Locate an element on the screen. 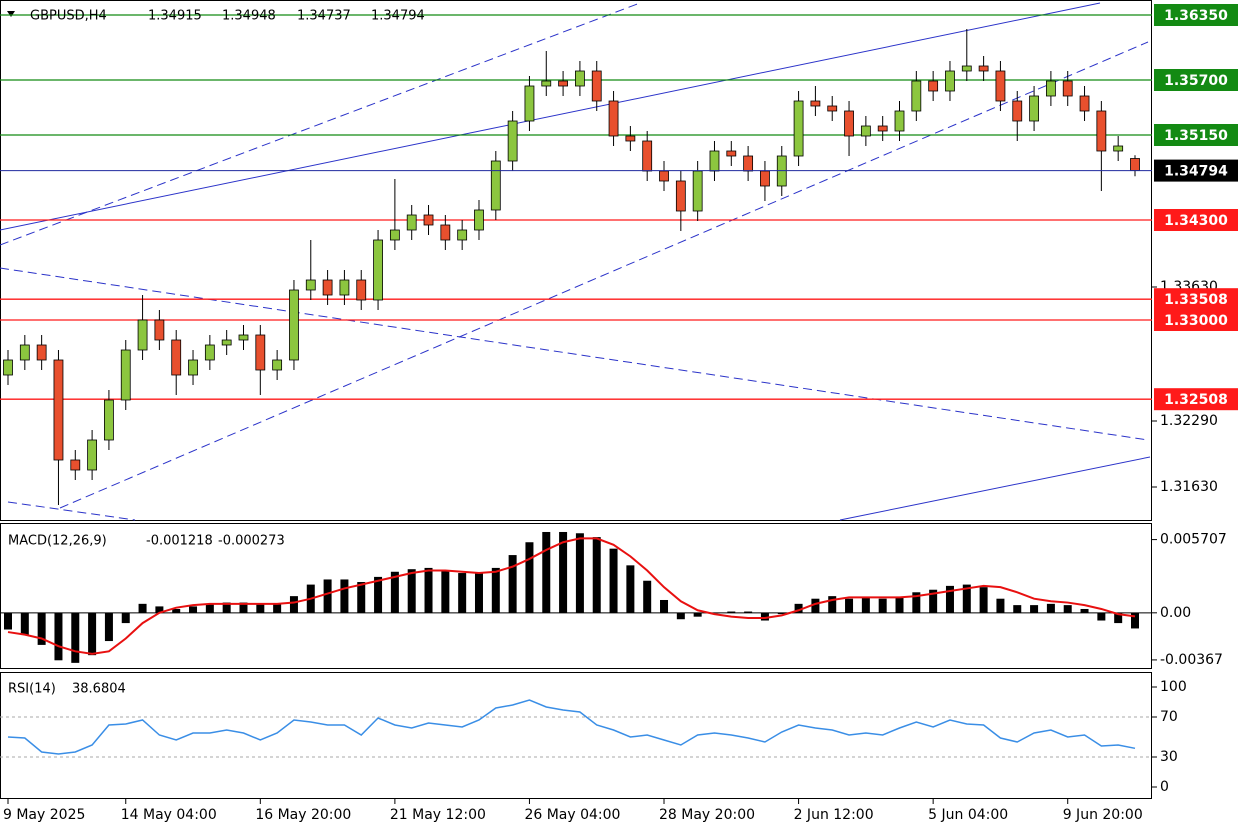 The height and width of the screenshot is (832, 1248). x-tick-label: 28 May 20:00 is located at coordinates (707, 815).